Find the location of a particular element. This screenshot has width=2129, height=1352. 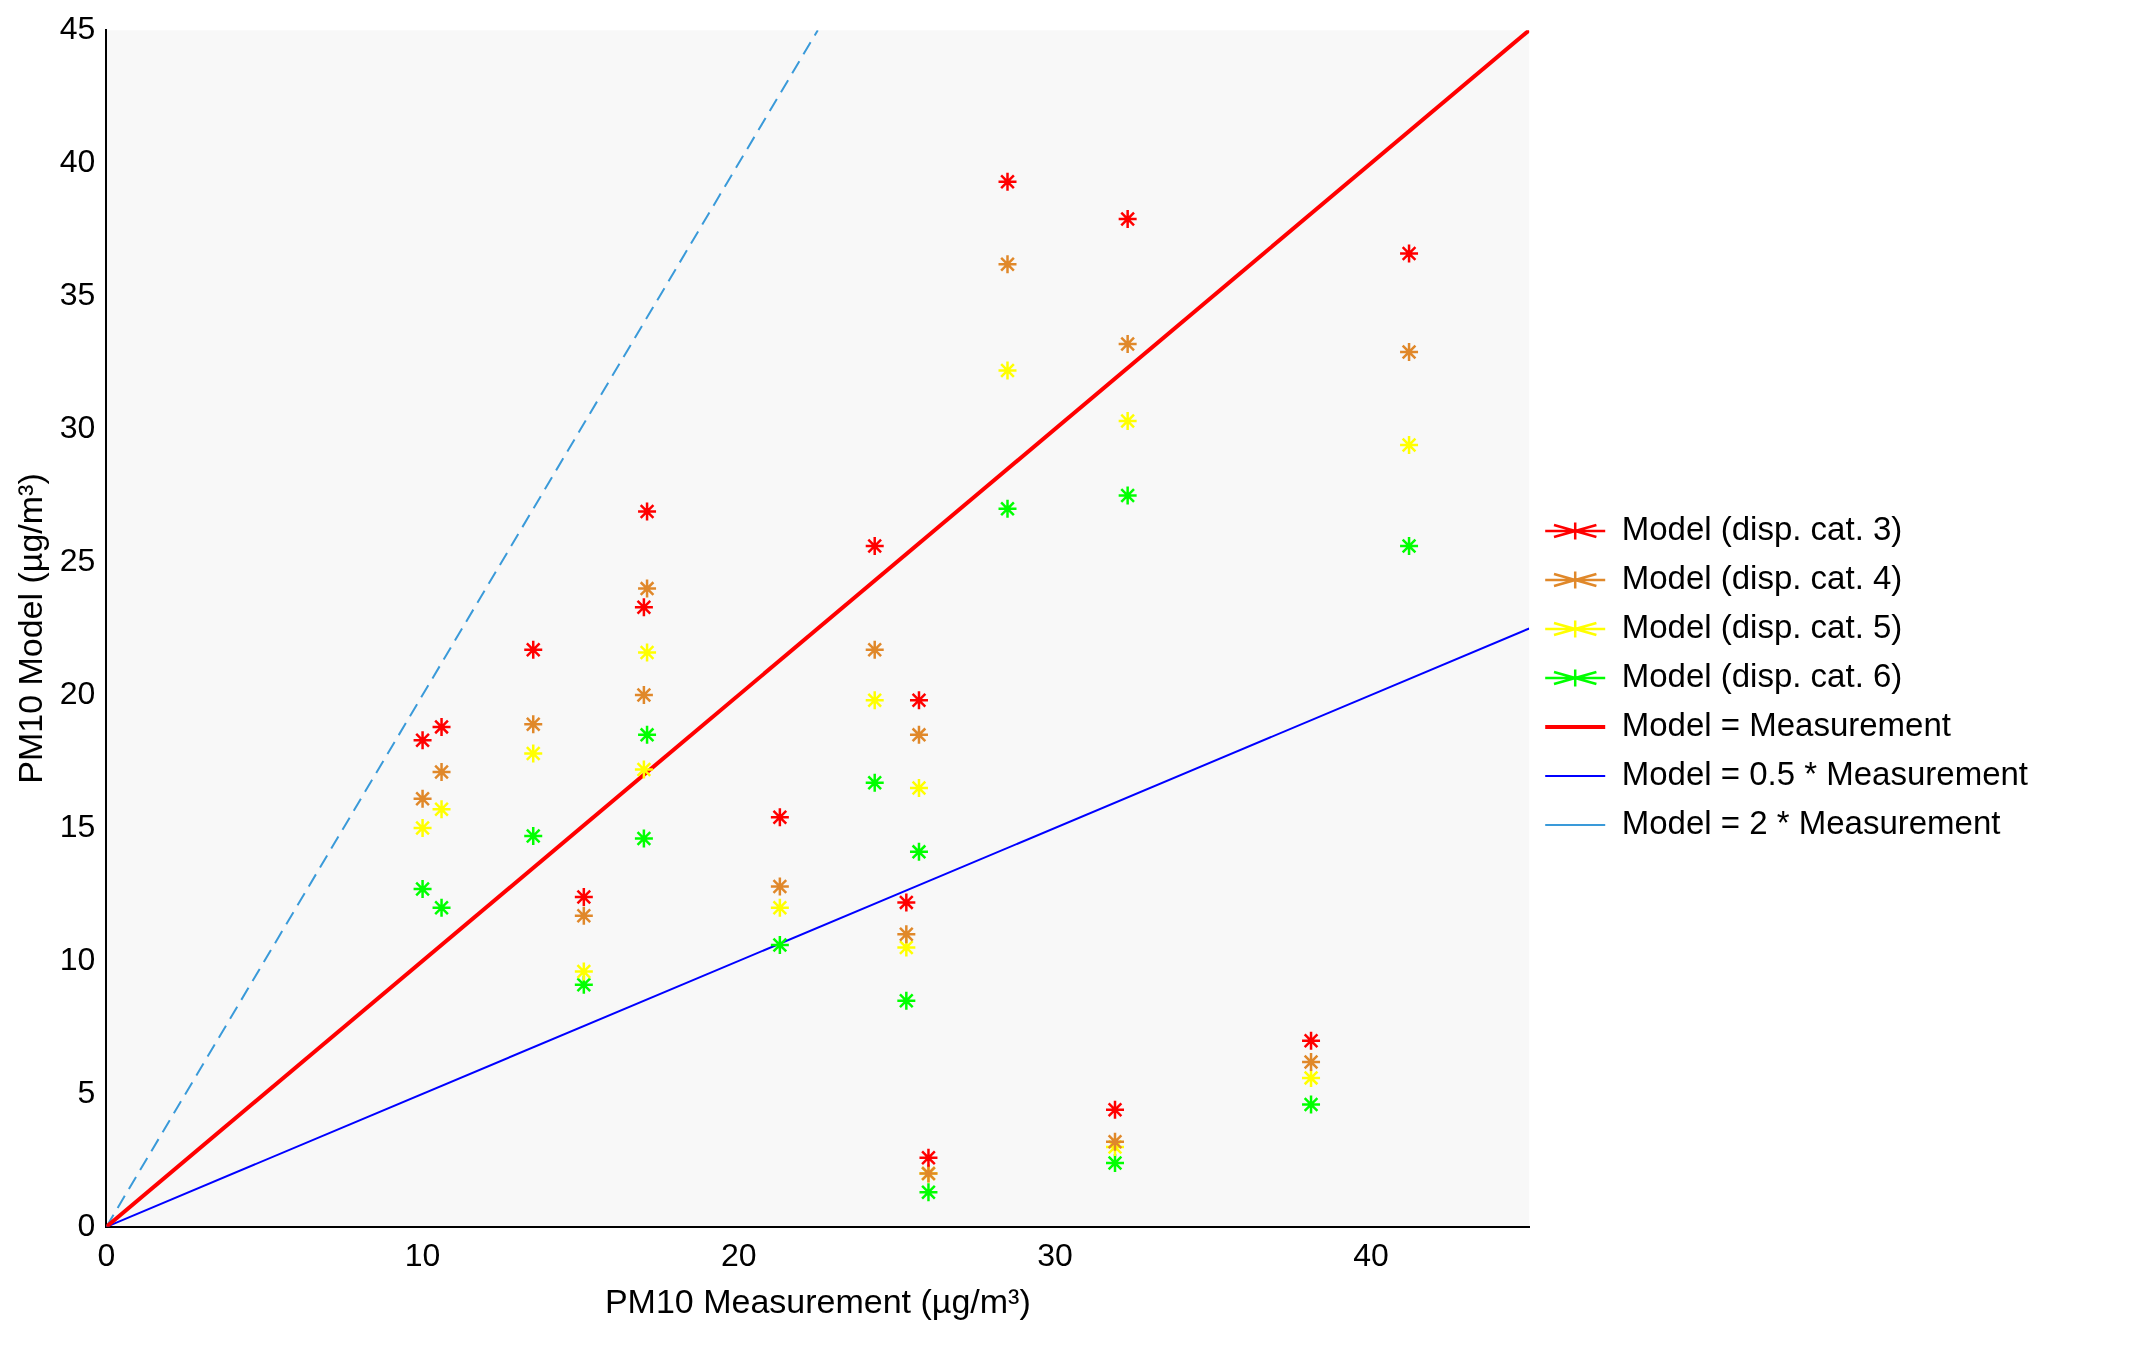

y-tick-label: 40 is located at coordinates (77, 160).